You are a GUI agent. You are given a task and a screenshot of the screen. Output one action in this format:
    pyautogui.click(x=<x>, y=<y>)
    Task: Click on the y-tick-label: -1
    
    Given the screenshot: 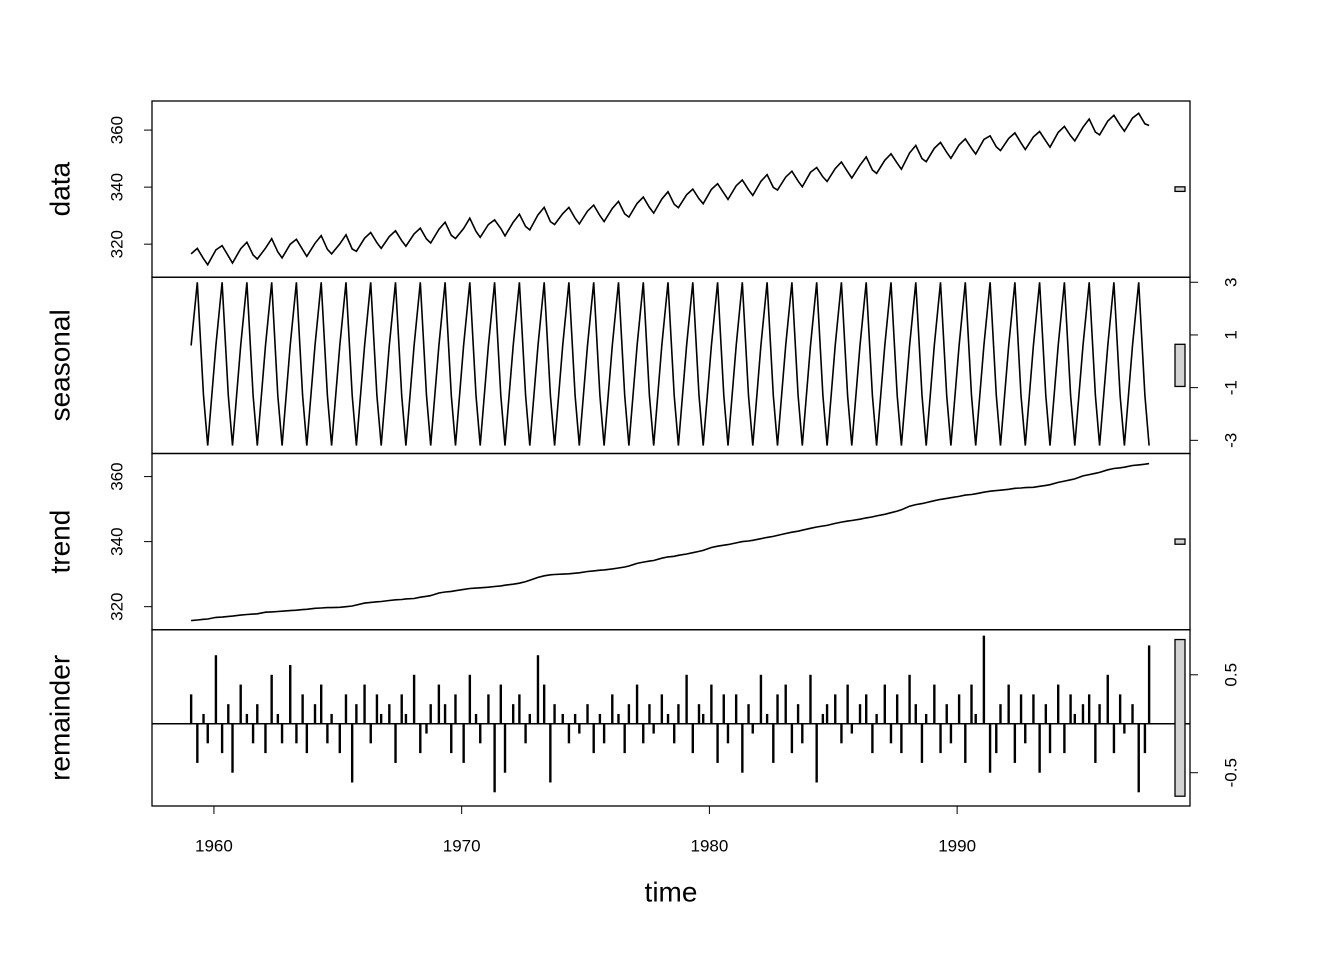 What is the action you would take?
    pyautogui.click(x=1230, y=387)
    